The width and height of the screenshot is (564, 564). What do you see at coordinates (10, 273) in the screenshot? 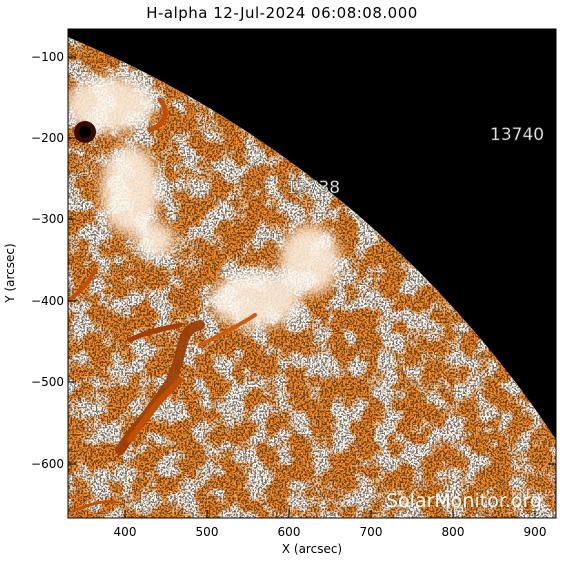
I see `y-axis-label: Y (arcsec)` at bounding box center [10, 273].